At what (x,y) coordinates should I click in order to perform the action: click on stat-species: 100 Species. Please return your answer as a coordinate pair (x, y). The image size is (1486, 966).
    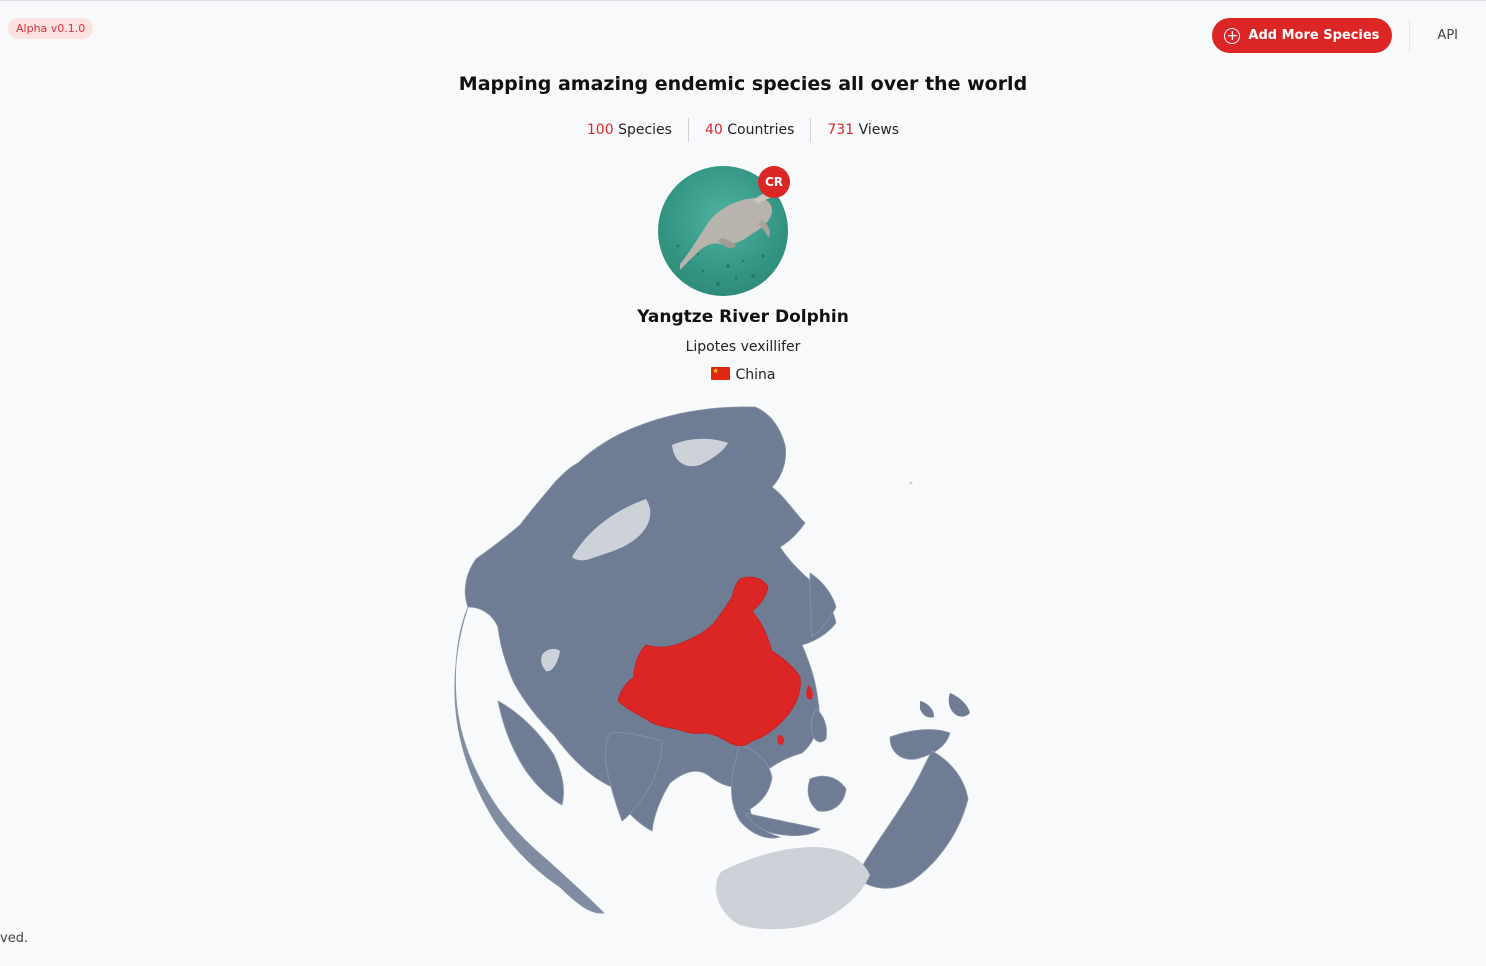
    Looking at the image, I should click on (629, 130).